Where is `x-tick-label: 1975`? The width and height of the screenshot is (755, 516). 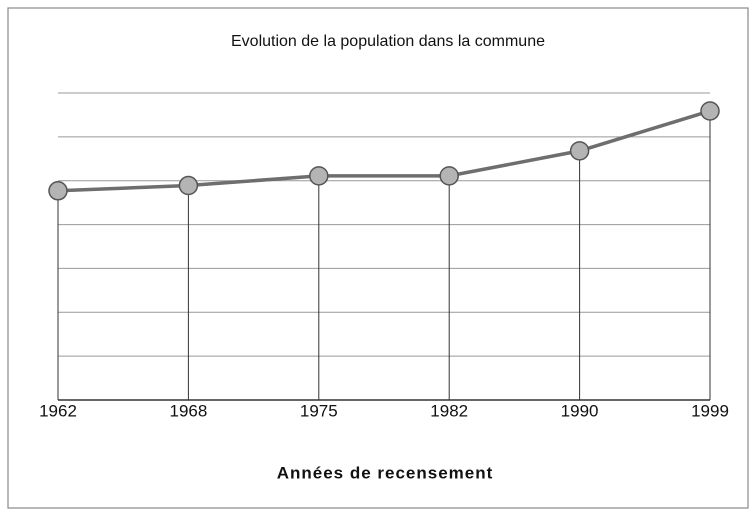
x-tick-label: 1975 is located at coordinates (319, 410).